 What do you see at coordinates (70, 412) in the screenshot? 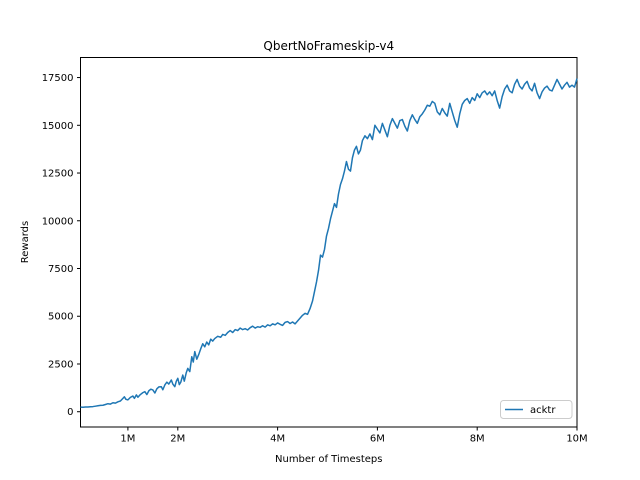
I see `y-tick-label: 0` at bounding box center [70, 412].